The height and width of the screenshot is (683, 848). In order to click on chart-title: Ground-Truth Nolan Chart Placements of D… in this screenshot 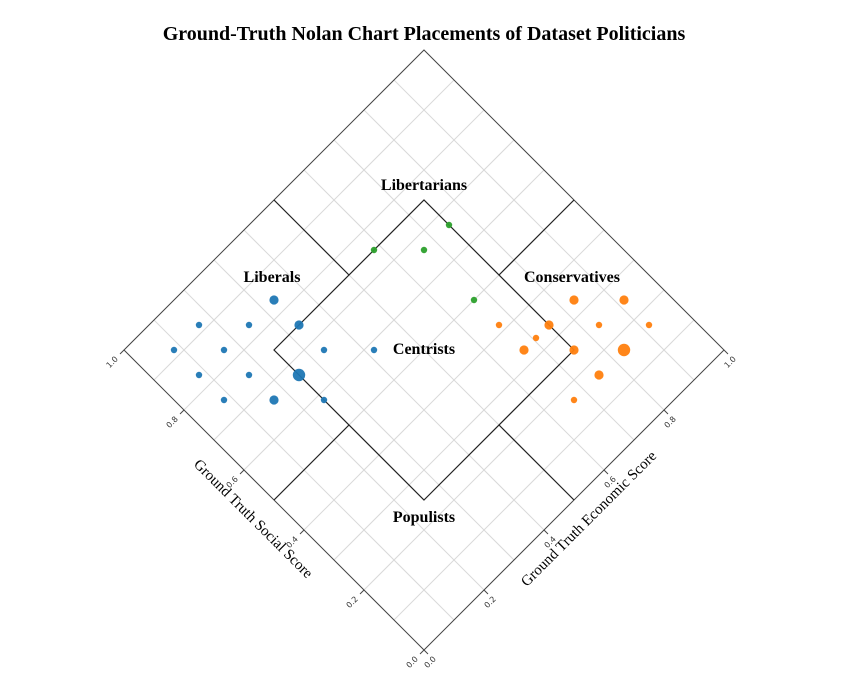, I will do `click(424, 34)`.